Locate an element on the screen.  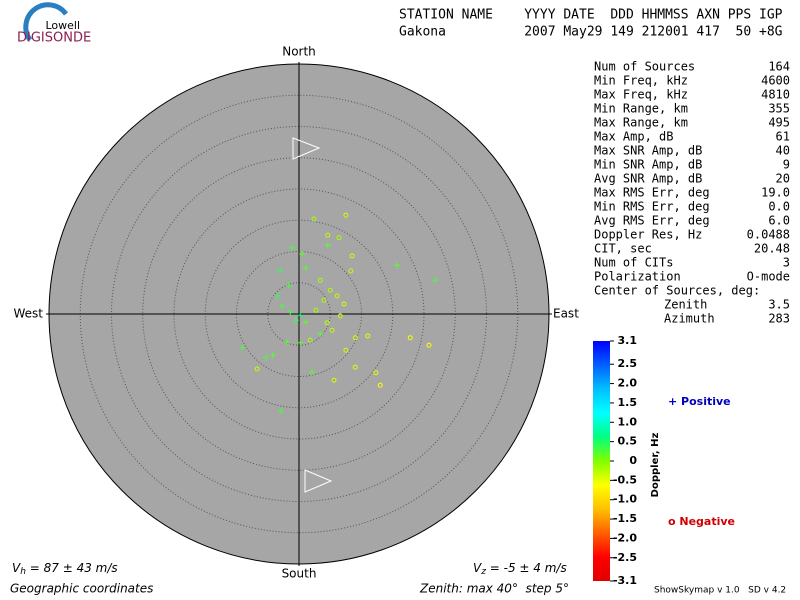
stat-label: Max SNR Amp, dB is located at coordinates (648, 151).